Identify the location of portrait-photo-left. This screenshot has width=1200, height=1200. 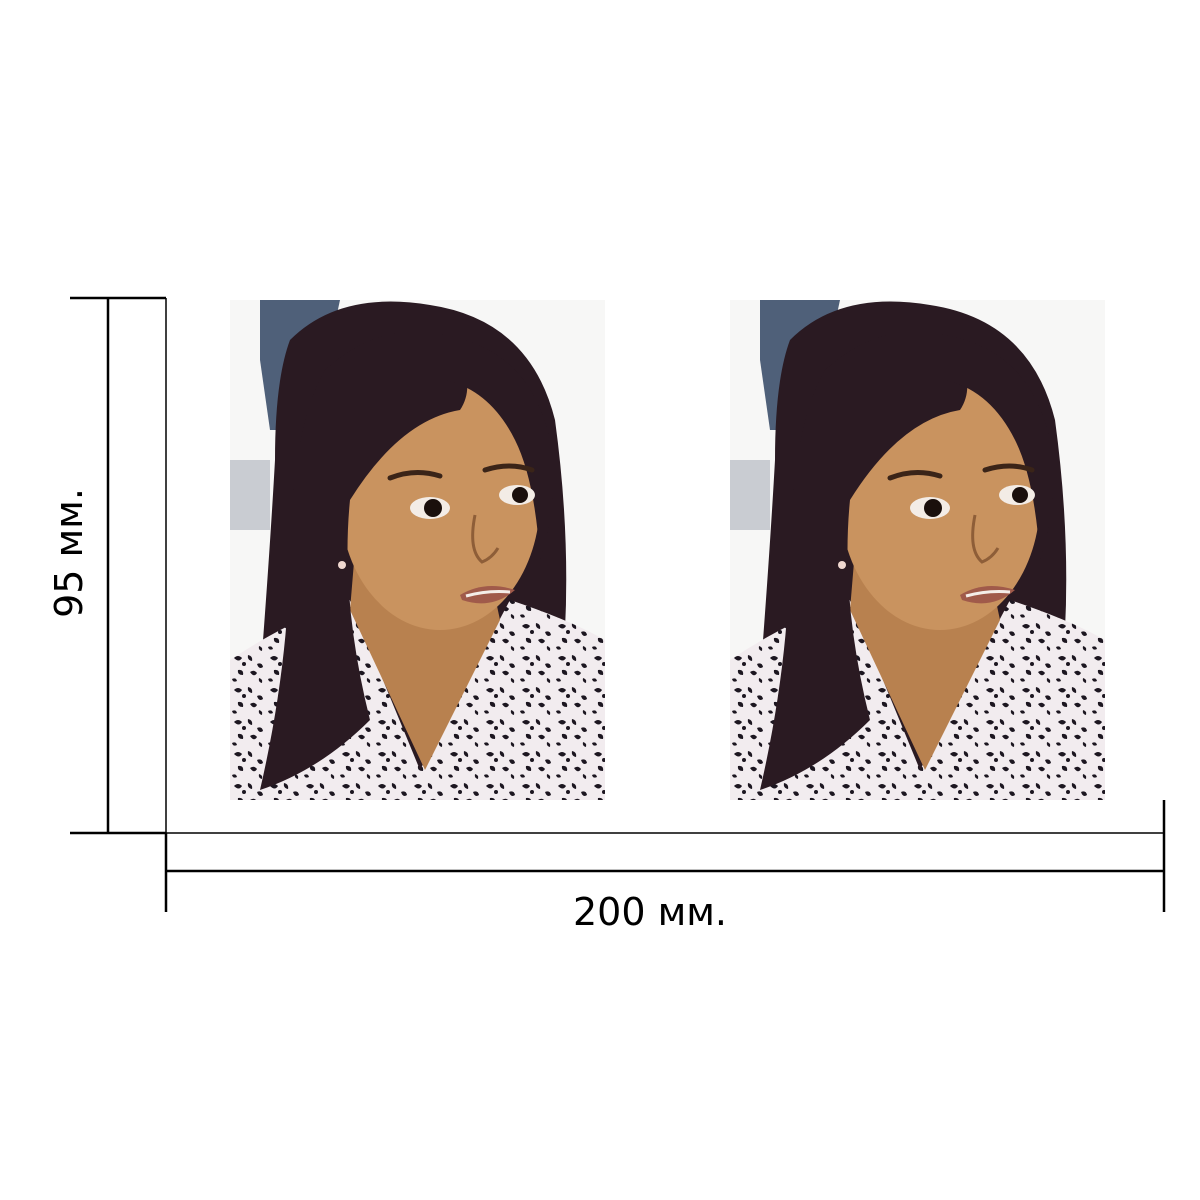
(417, 550).